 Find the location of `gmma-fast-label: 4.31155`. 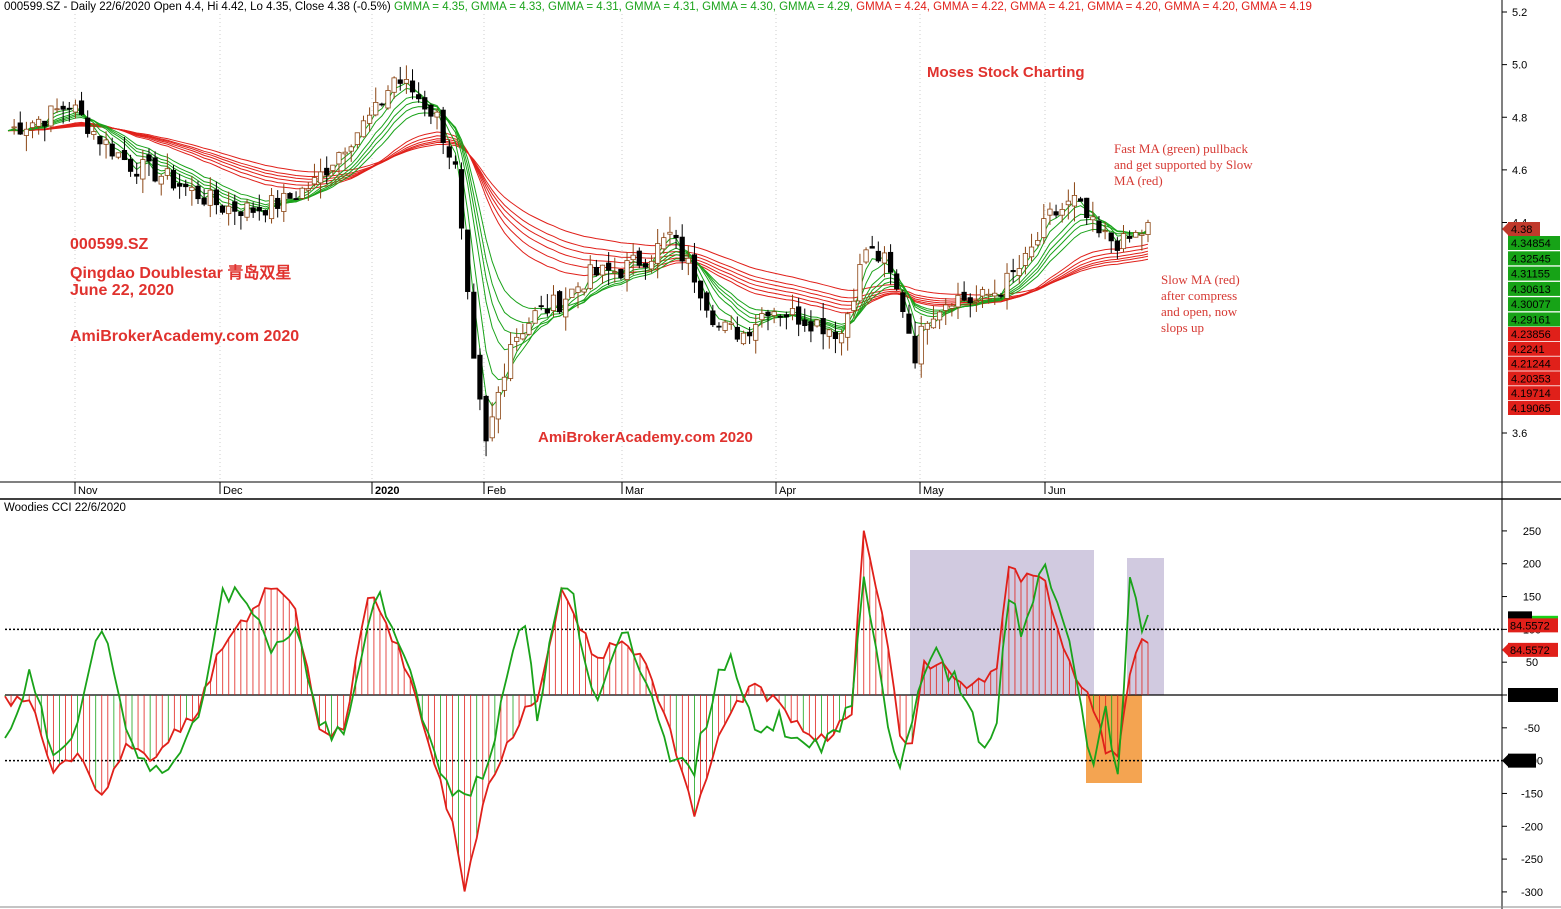

gmma-fast-label: 4.31155 is located at coordinates (1530, 275).